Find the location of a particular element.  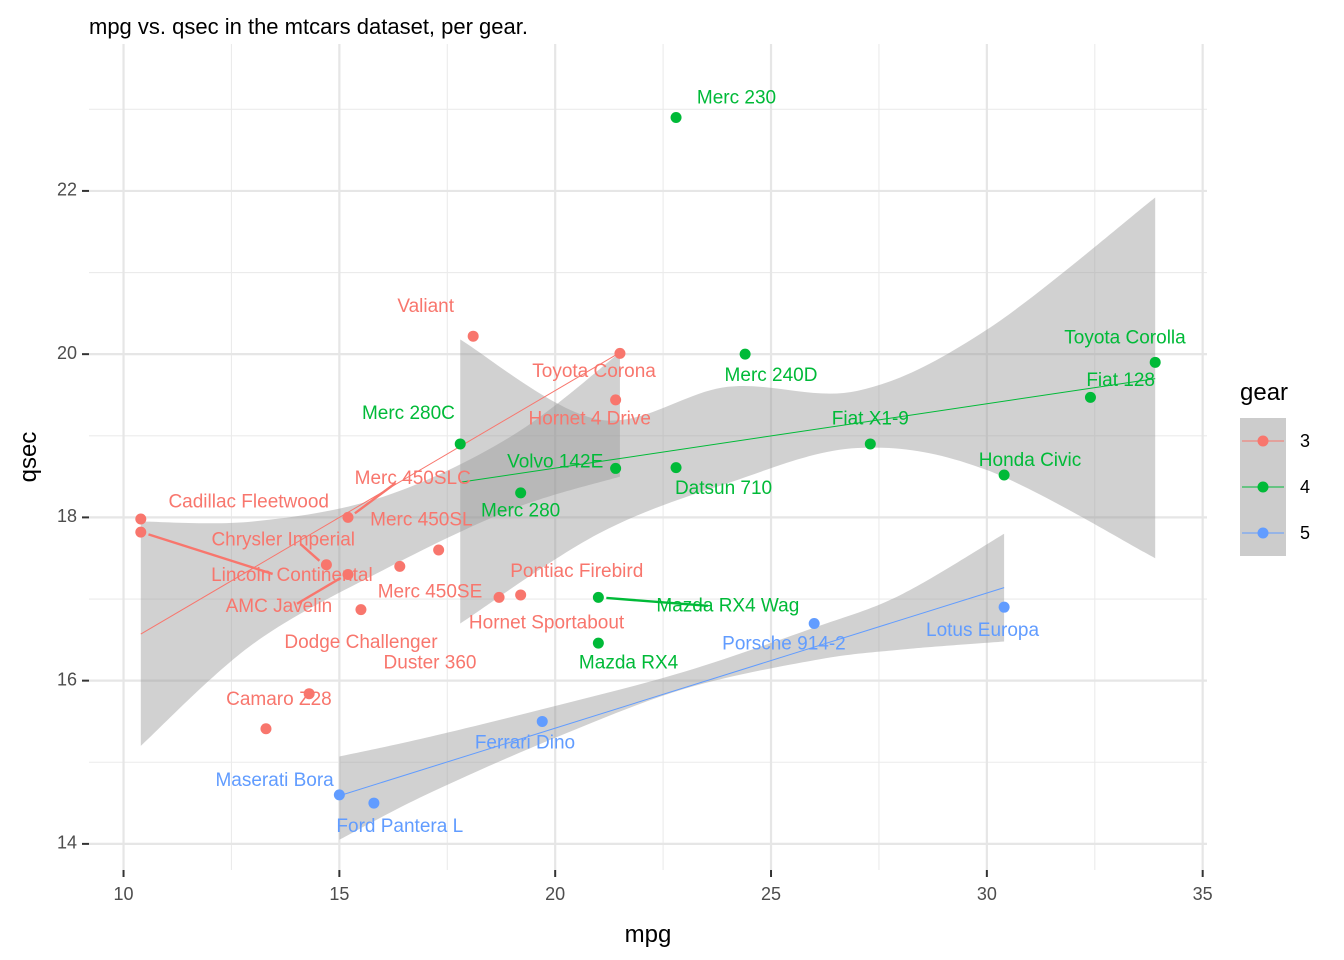

y-tick-label: 18 is located at coordinates (67, 516).